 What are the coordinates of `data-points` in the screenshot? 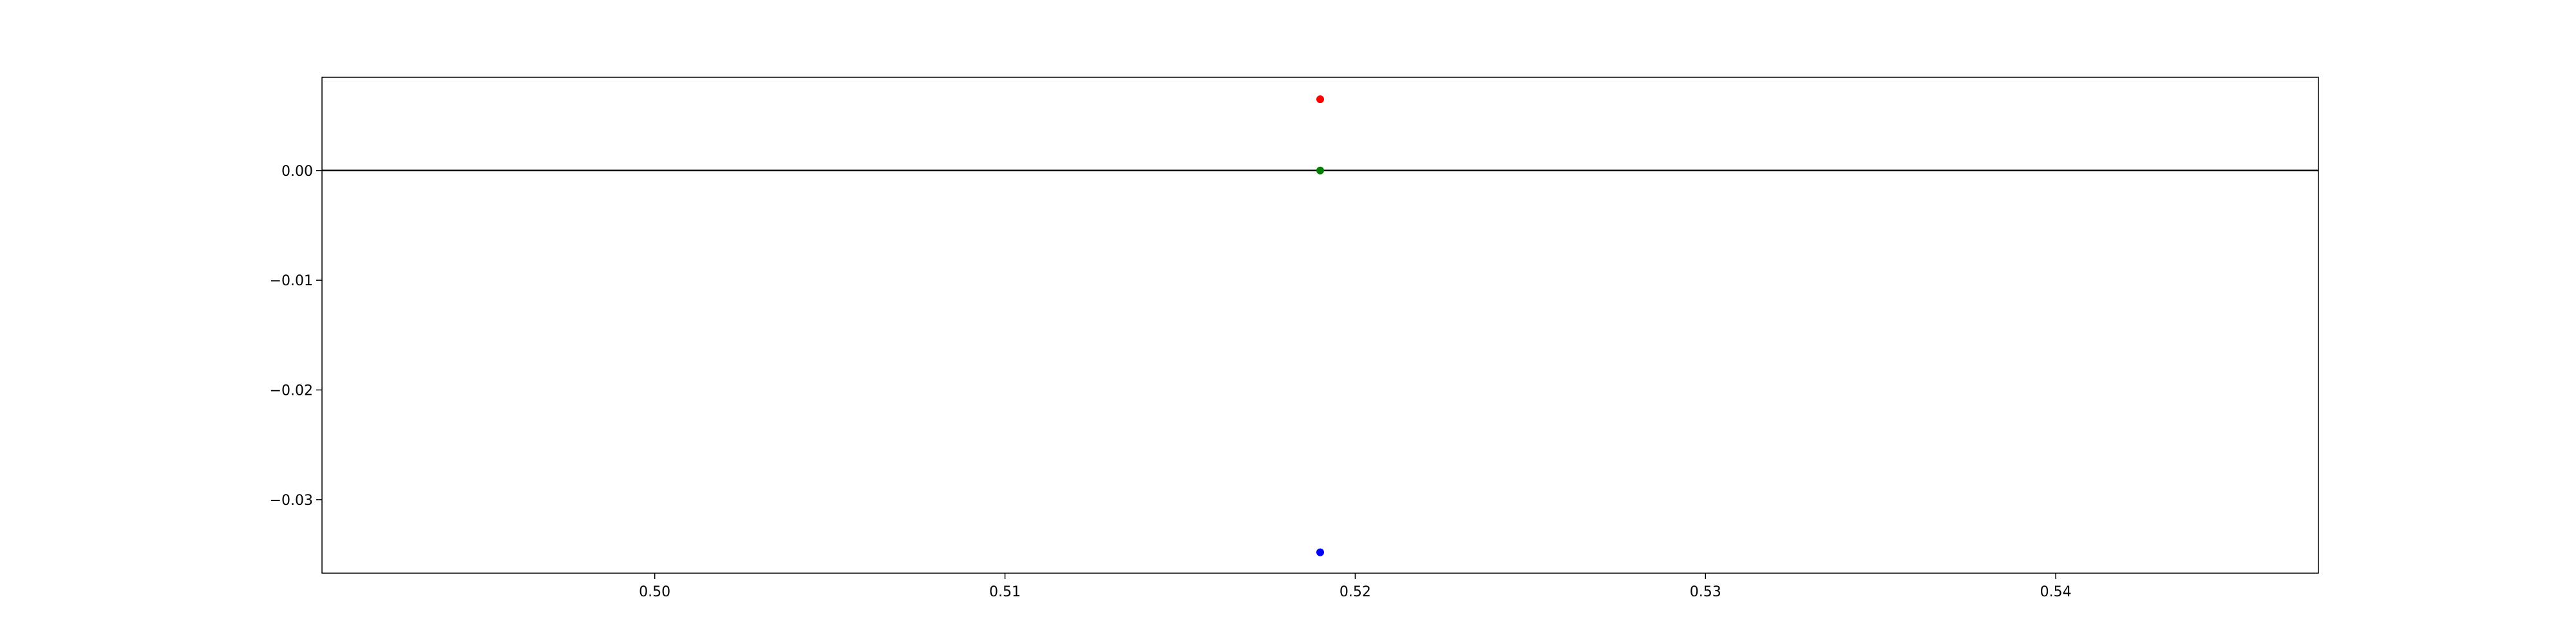 It's located at (1320, 326).